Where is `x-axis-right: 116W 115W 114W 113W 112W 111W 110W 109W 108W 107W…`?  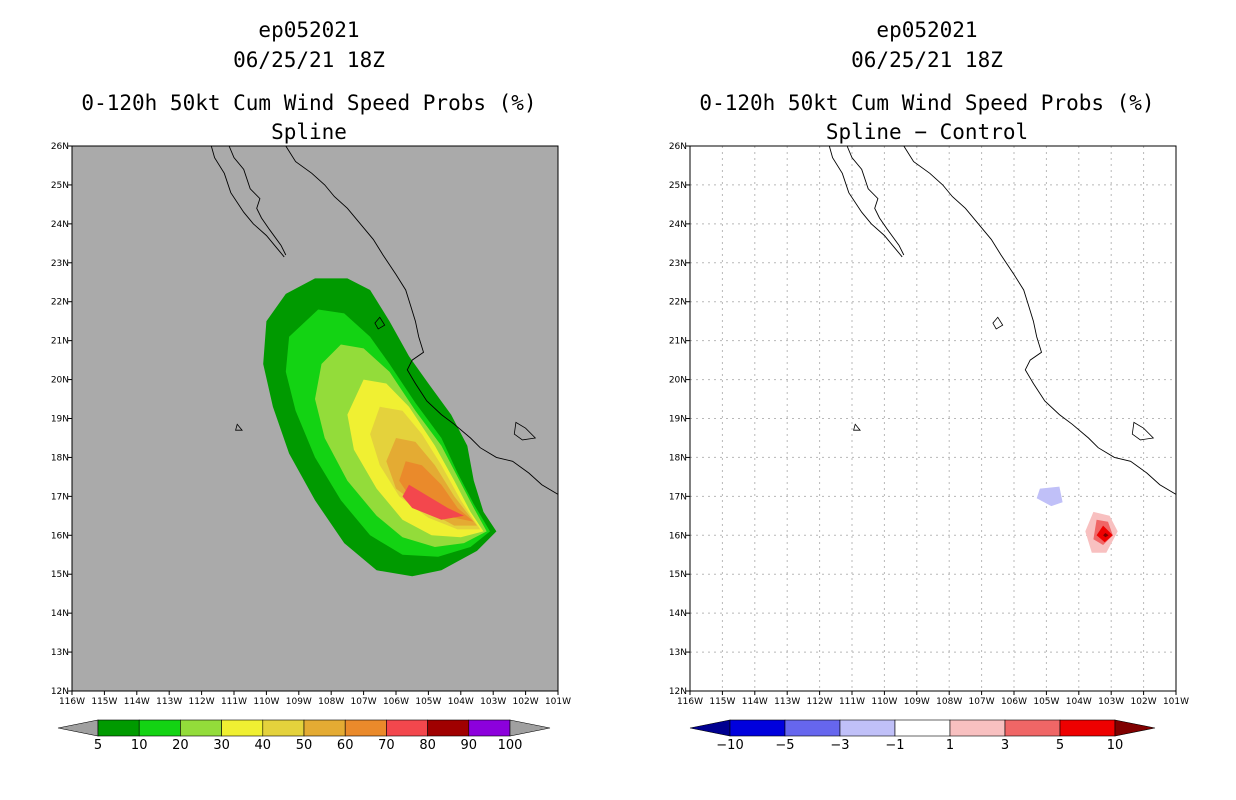 x-axis-right: 116W 115W 114W 113W 112W 111W 110W 109W 108W 107W… is located at coordinates (933, 699).